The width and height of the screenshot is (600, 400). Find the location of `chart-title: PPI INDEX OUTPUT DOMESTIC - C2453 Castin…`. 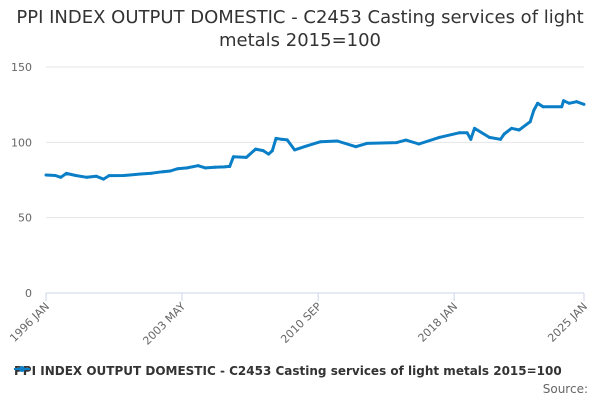

chart-title: PPI INDEX OUTPUT DOMESTIC - C2453 Castin… is located at coordinates (300, 29).